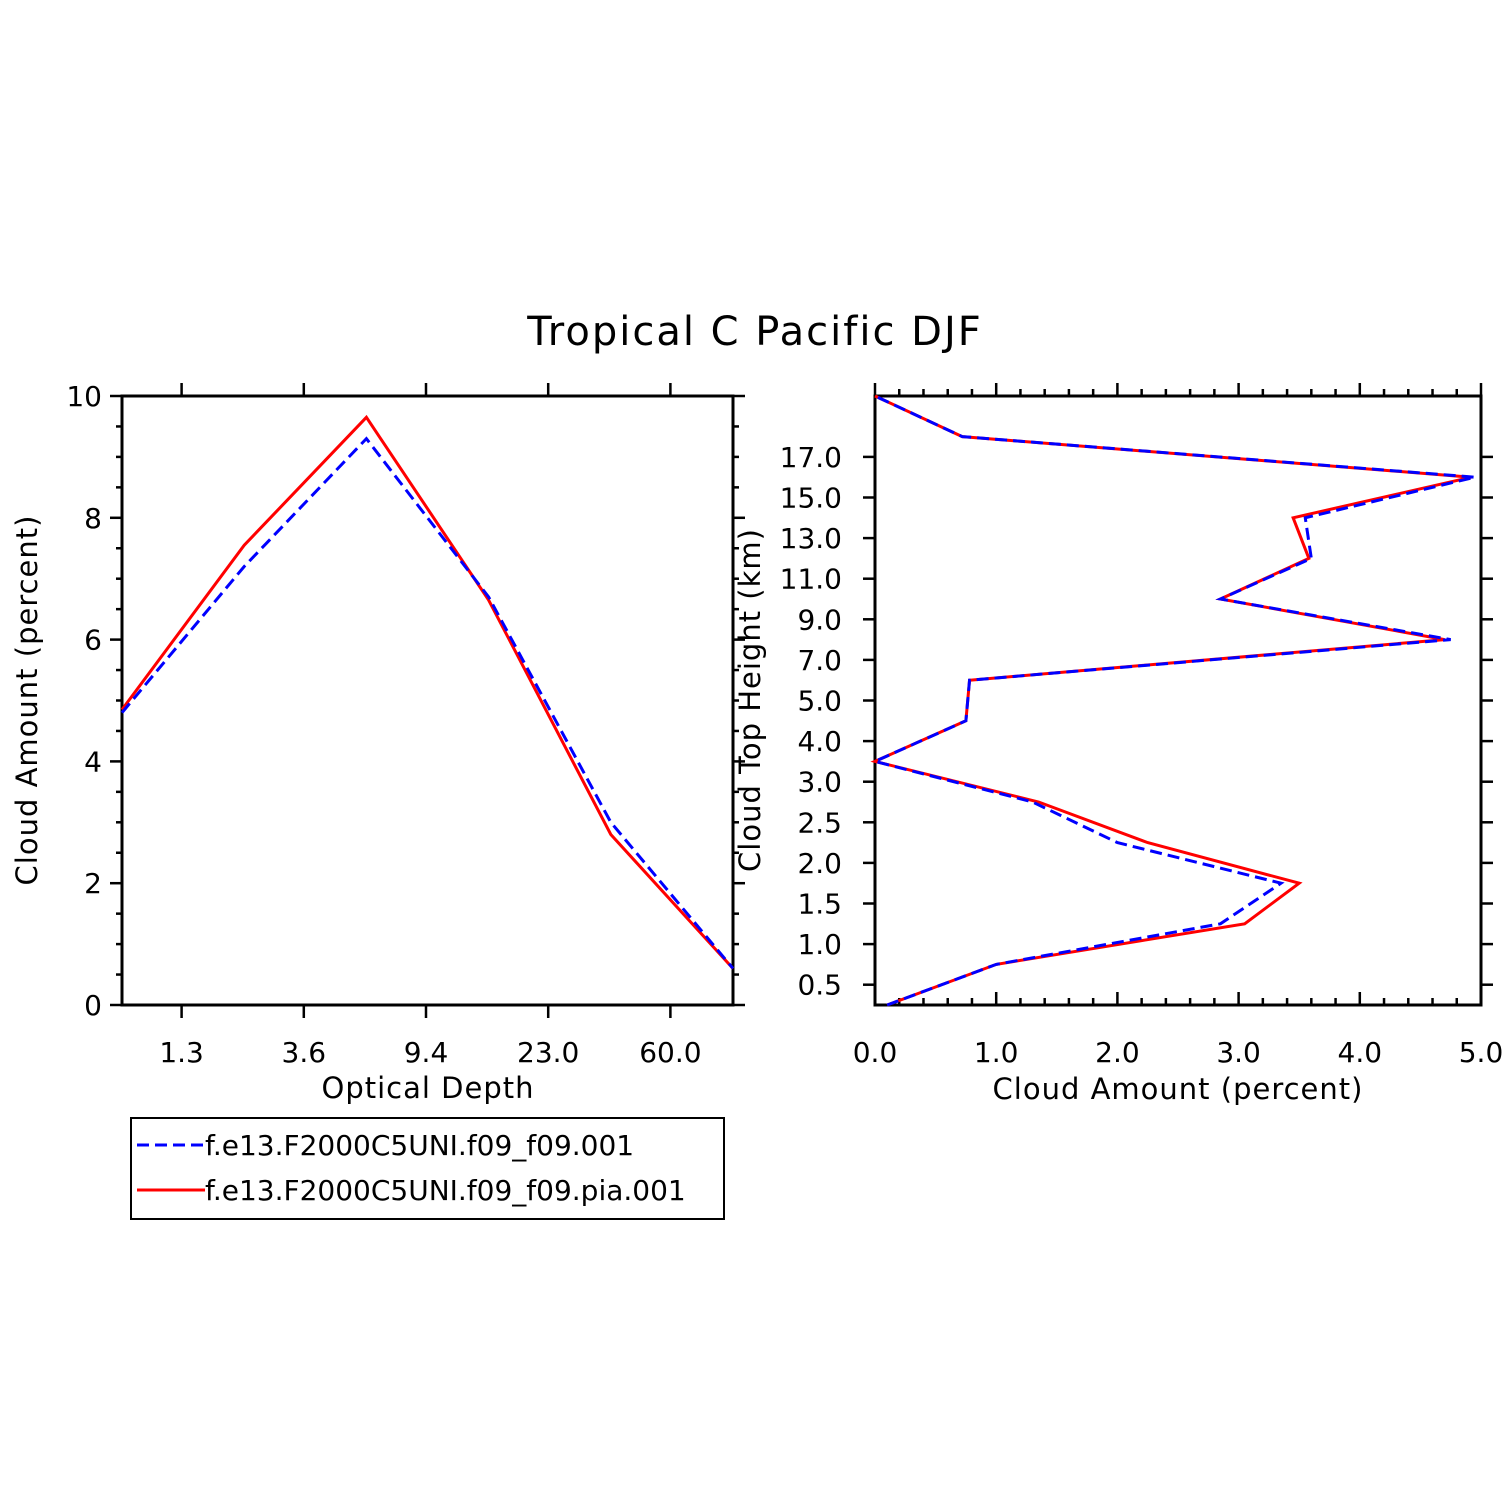 The height and width of the screenshot is (1510, 1510). Describe the element at coordinates (811, 498) in the screenshot. I see `right-y-tick-label: 15.0` at that location.